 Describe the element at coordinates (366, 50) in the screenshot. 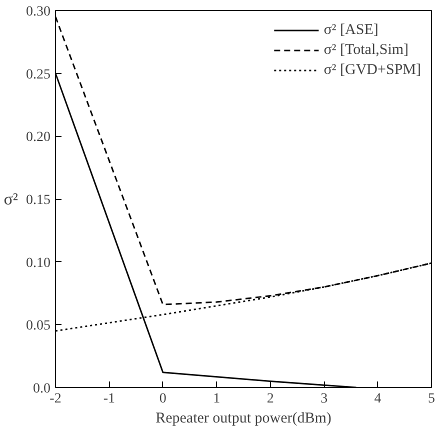

I see `legend-label: σ² [Total,Sim]` at that location.